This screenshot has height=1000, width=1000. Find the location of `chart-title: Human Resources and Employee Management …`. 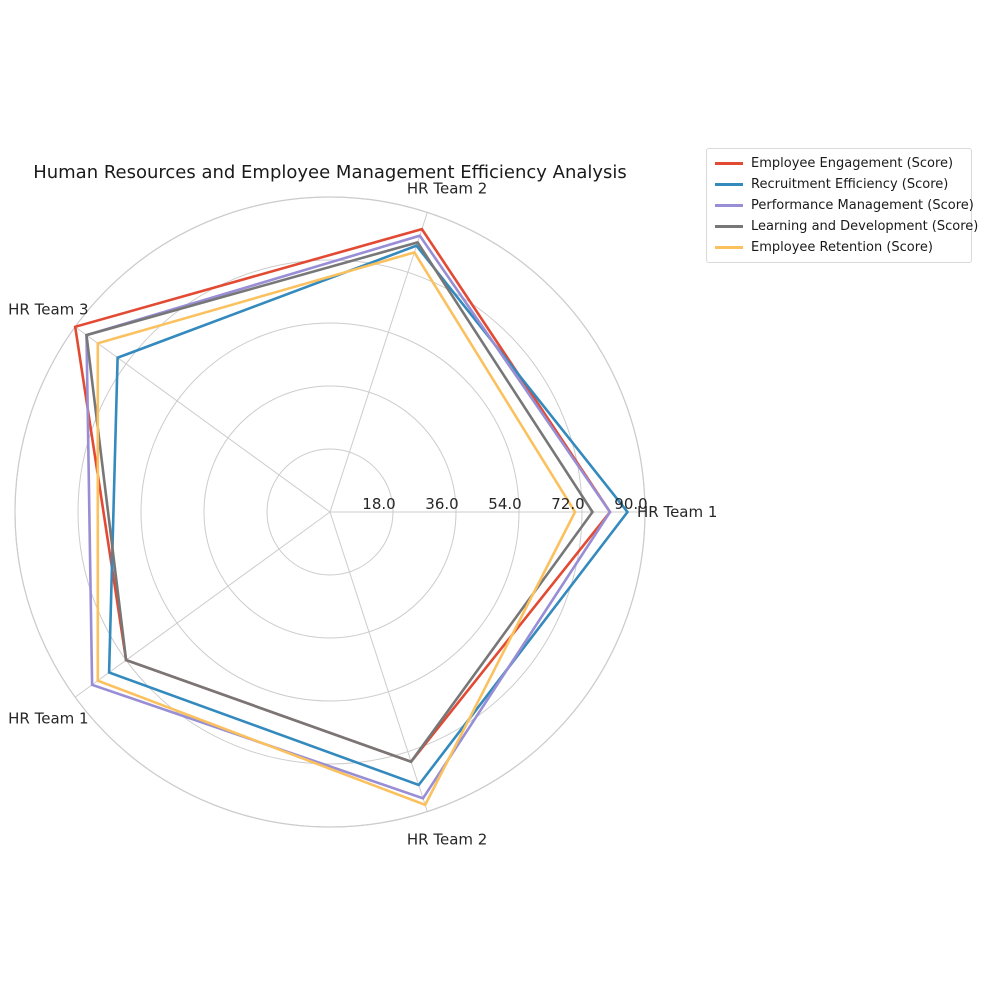

chart-title: Human Resources and Employee Management … is located at coordinates (330, 172).